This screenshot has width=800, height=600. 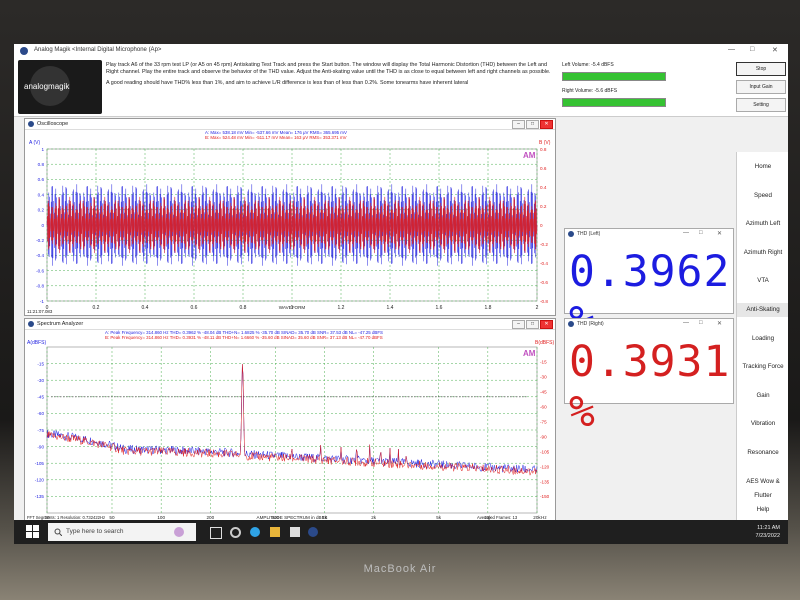 I want to click on osc-ytick: -0.6, so click(x=40, y=270).